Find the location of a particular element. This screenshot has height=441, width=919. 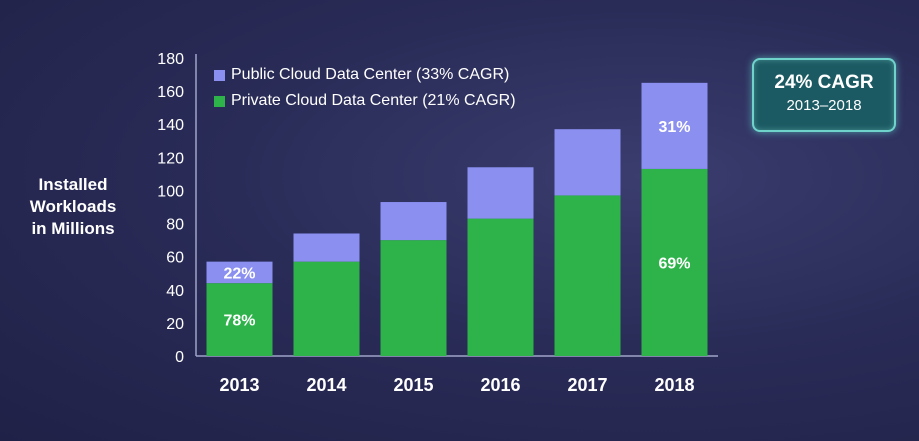

data-label-public-2018: 31% is located at coordinates (674, 127).